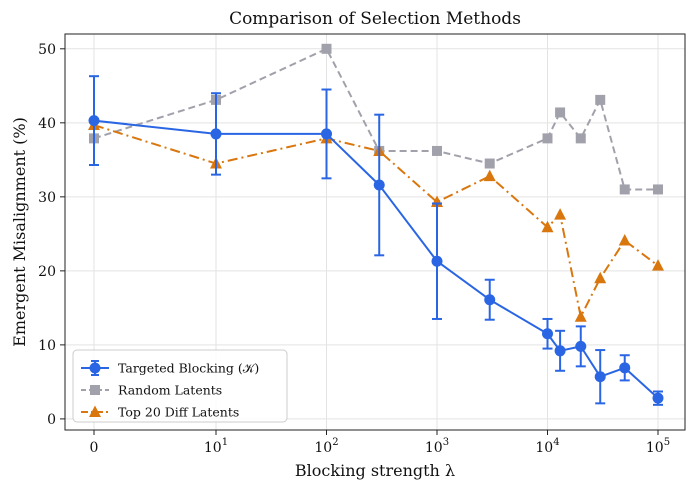  Describe the element at coordinates (547, 446) in the screenshot. I see `x-tick-label: 10⁴` at that location.